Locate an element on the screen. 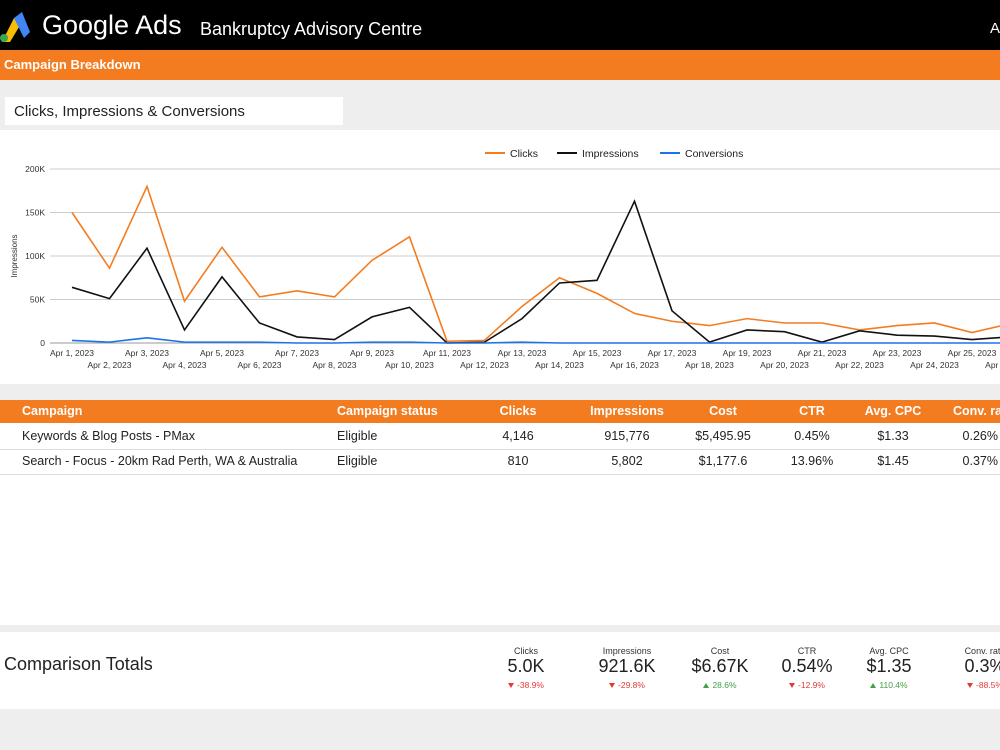 This screenshot has width=1000, height=750. metric-value: 921.6K is located at coordinates (627, 666).